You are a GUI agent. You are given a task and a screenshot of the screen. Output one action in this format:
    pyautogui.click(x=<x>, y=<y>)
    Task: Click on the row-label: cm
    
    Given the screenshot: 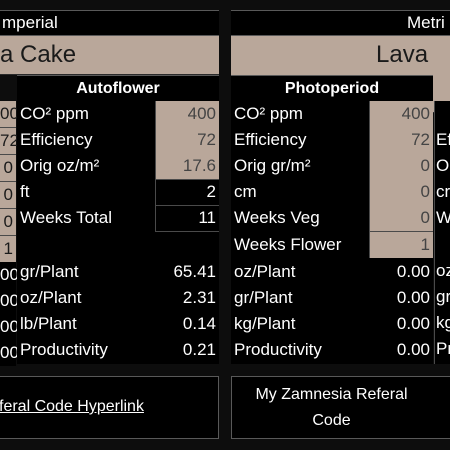 What is the action you would take?
    pyautogui.click(x=245, y=191)
    